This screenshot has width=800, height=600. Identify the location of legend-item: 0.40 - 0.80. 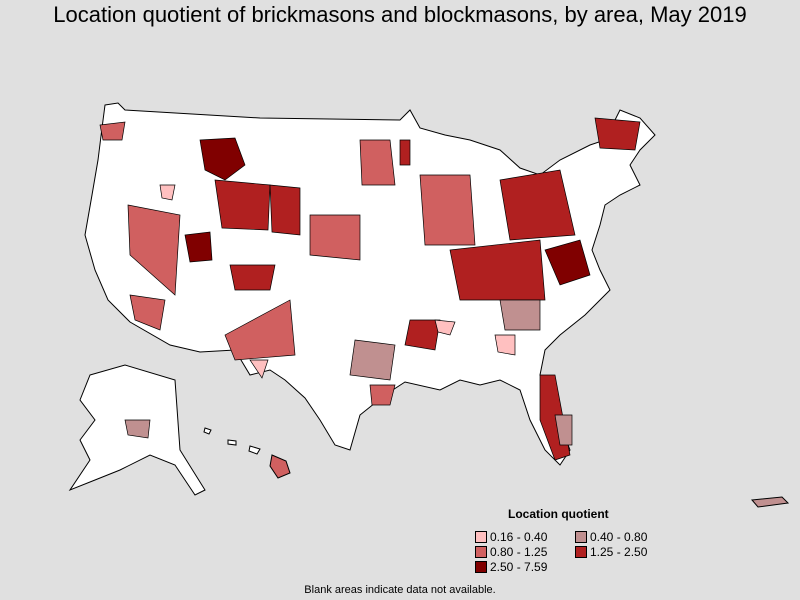
(611, 537).